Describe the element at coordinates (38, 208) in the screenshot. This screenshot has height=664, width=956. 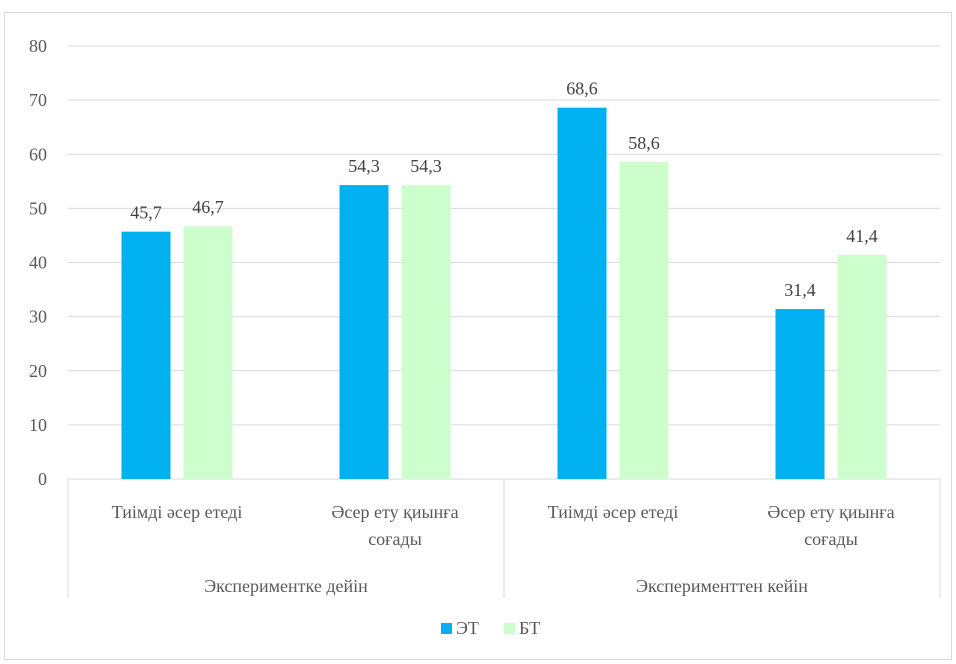
I see `y-tick-label: 50` at that location.